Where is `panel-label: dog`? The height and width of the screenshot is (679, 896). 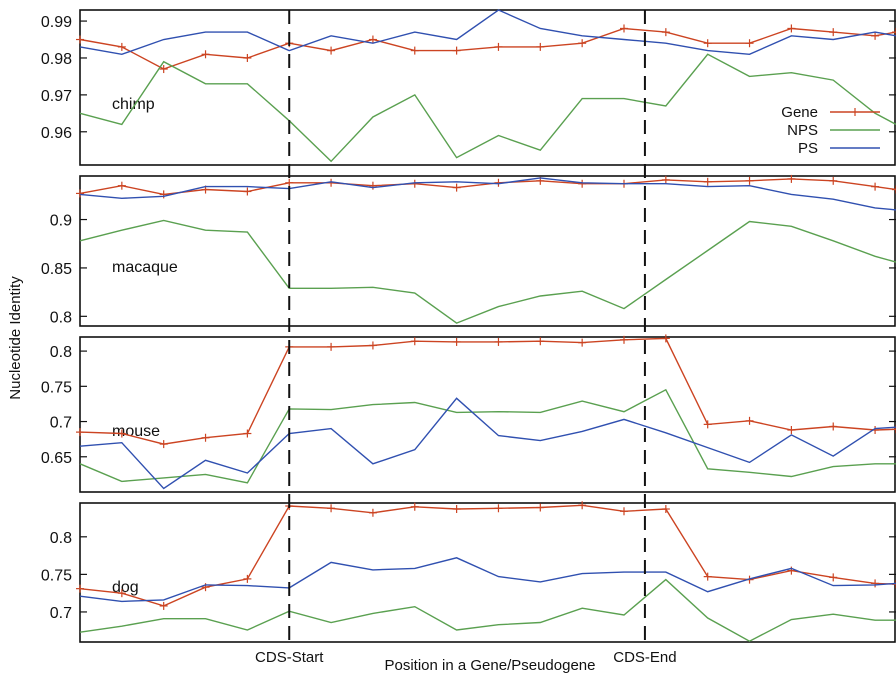
panel-label: dog is located at coordinates (125, 587).